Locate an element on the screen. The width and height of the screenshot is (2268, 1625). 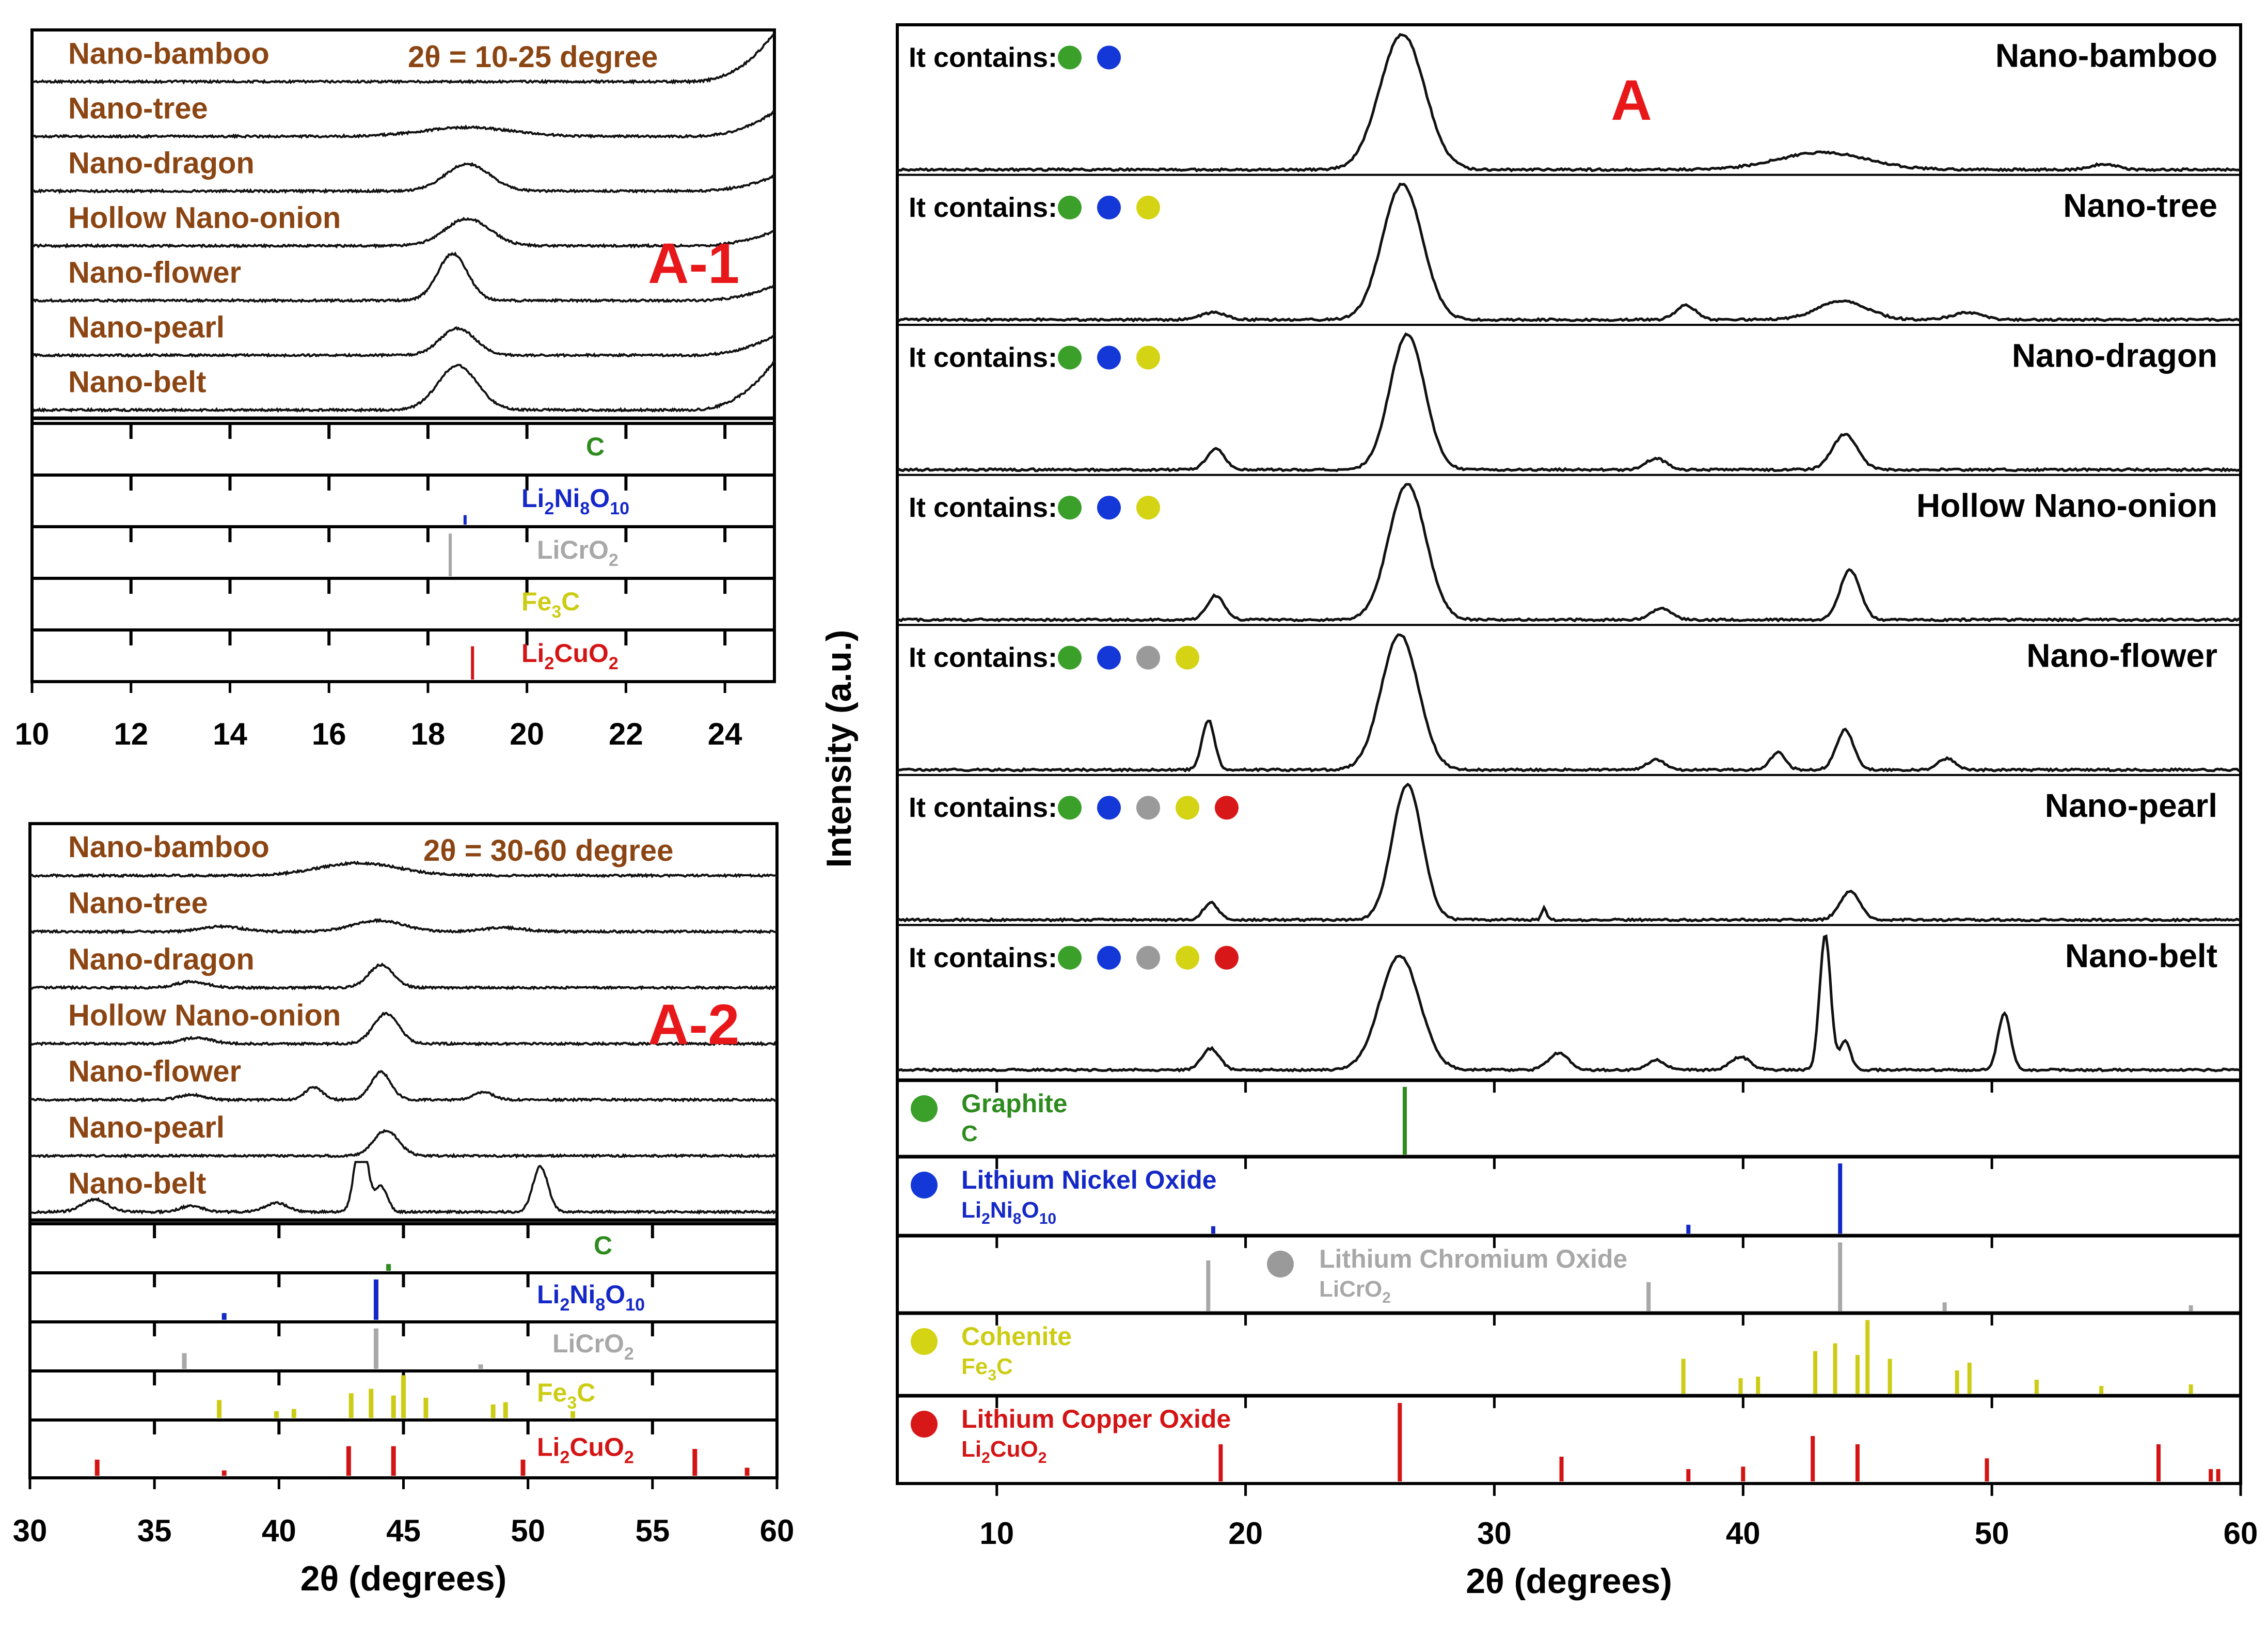
a1-ref-label-C: C is located at coordinates (595, 446).